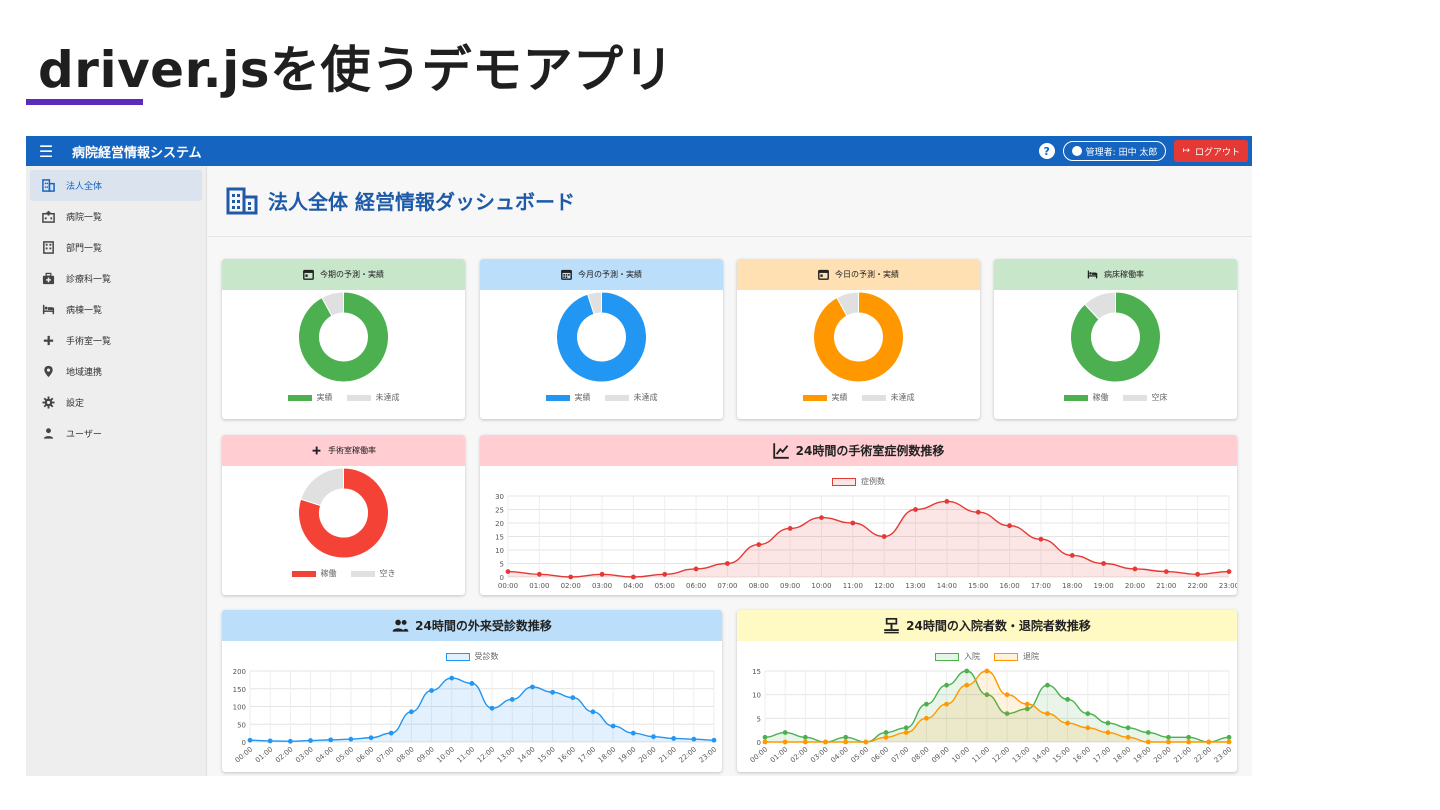  What do you see at coordinates (1114, 151) in the screenshot?
I see `user-chip: 管理者: 田中 太郎` at bounding box center [1114, 151].